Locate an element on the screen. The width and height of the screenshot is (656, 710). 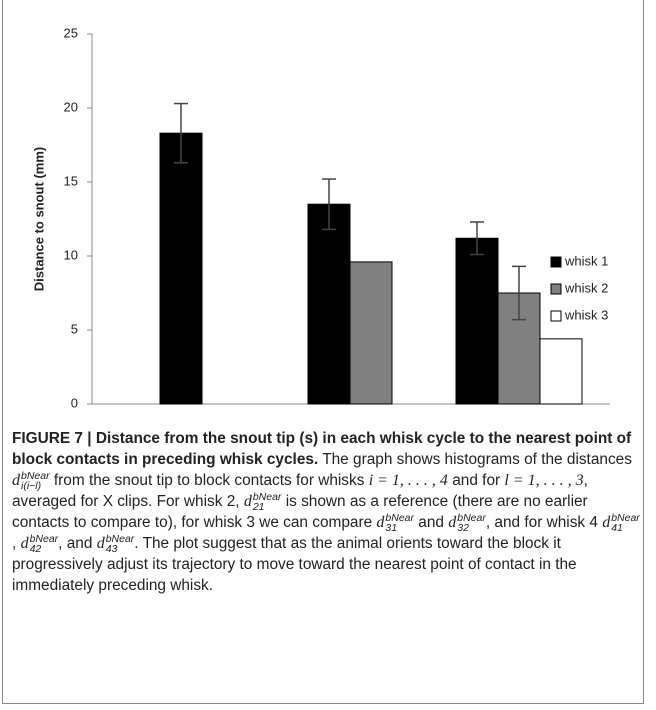
caption-text: and is located at coordinates (431, 522).